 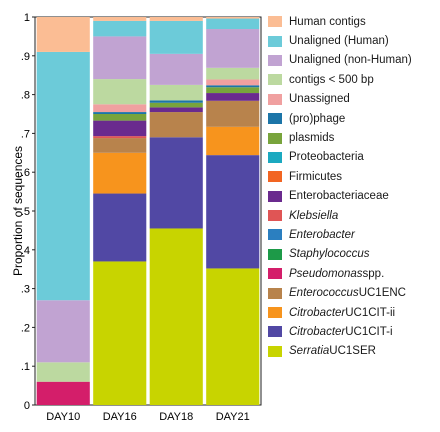 I want to click on legend-item: Unaligned (Human), so click(x=353, y=40).